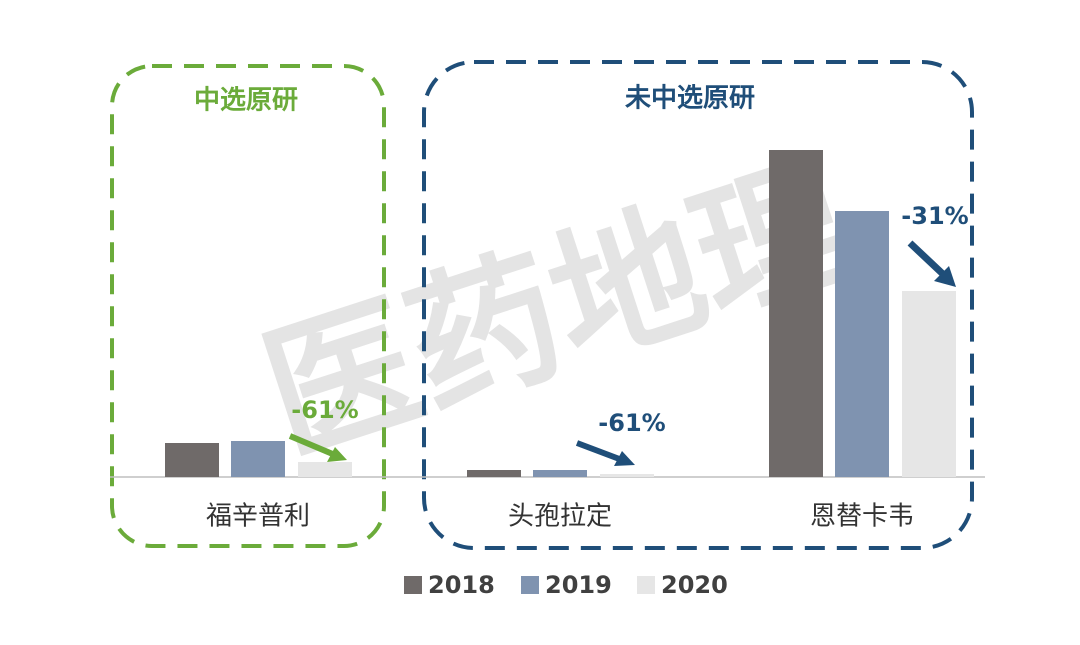 The height and width of the screenshot is (645, 1080). I want to click on x-tick-label: 福辛普利, so click(258, 517).